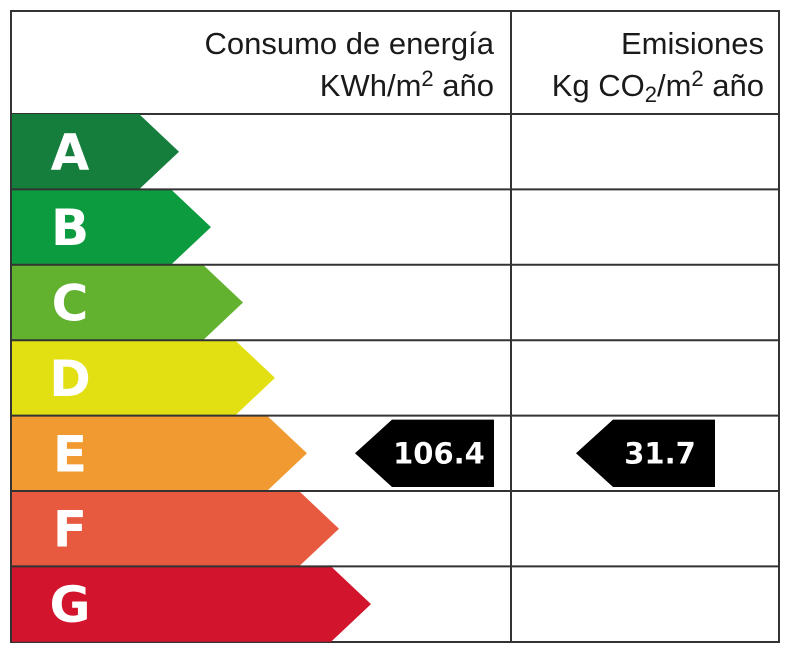 This screenshot has height=652, width=795. I want to click on rating-arrow-g, so click(191, 604).